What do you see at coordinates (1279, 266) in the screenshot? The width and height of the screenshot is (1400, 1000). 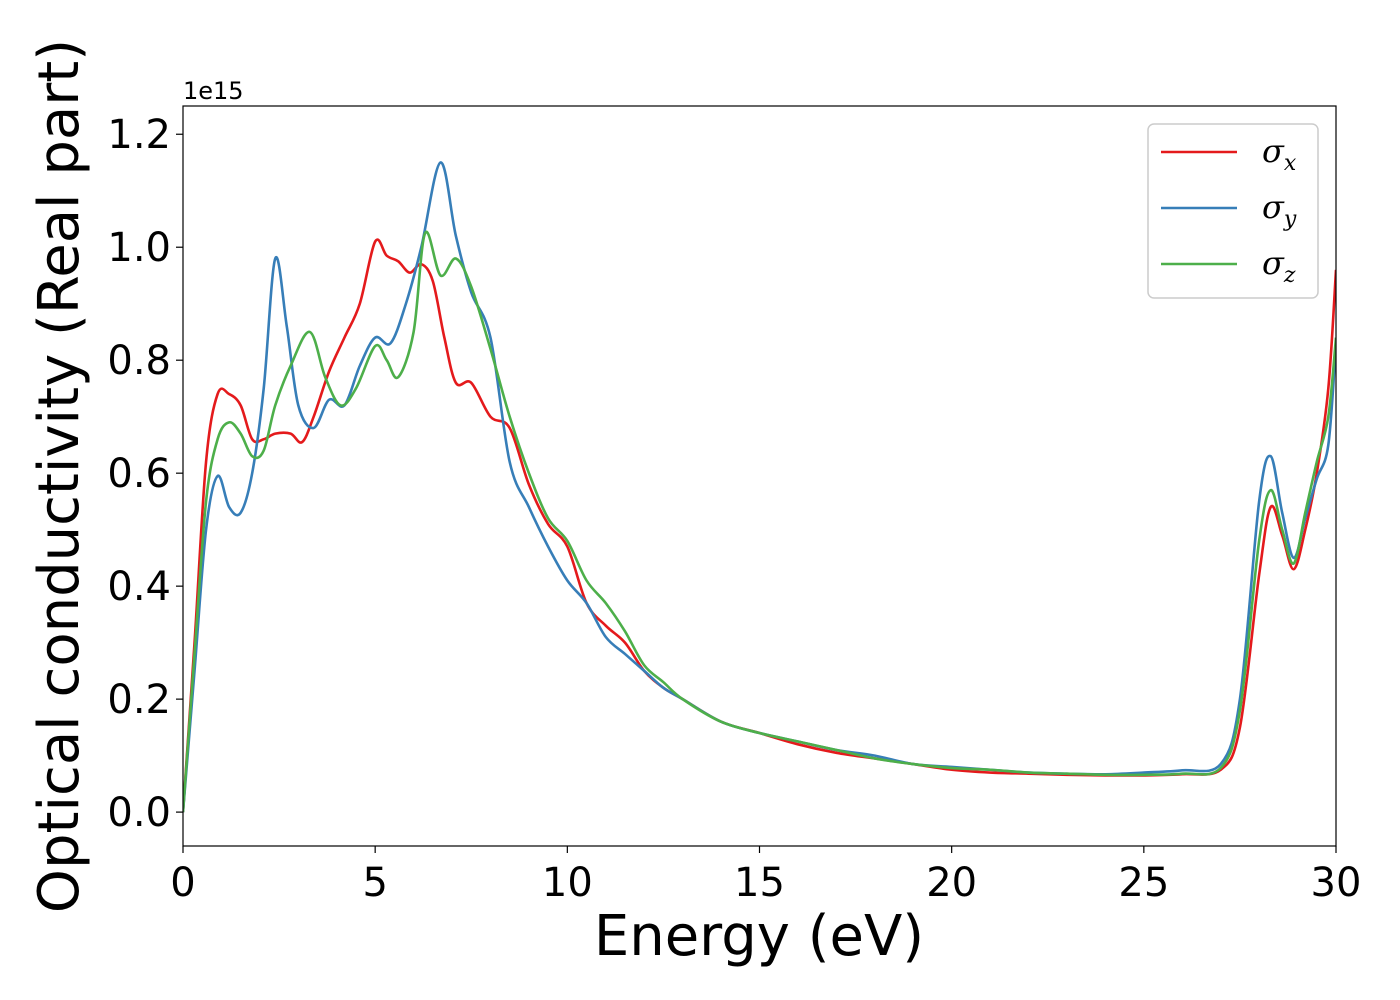 I see `legend-label-z: σz` at bounding box center [1279, 266].